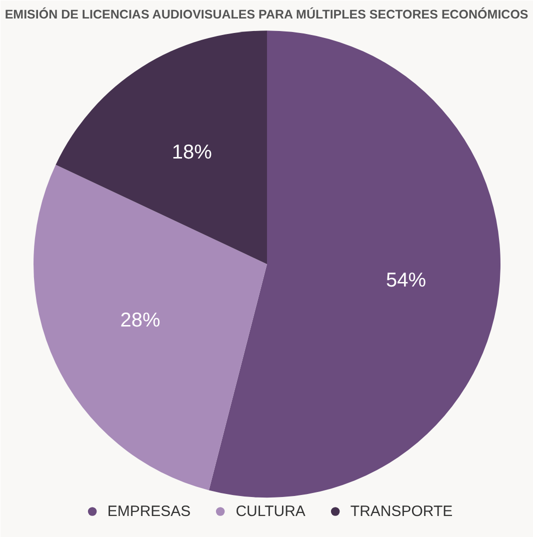 The height and width of the screenshot is (537, 533). I want to click on data-label: 28%, so click(140, 320).